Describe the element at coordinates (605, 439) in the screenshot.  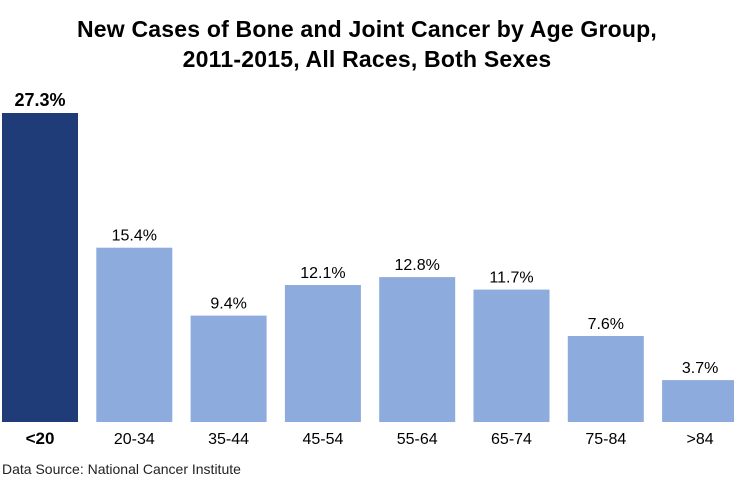
I see `x-tick-label-75-84: 75-84` at that location.